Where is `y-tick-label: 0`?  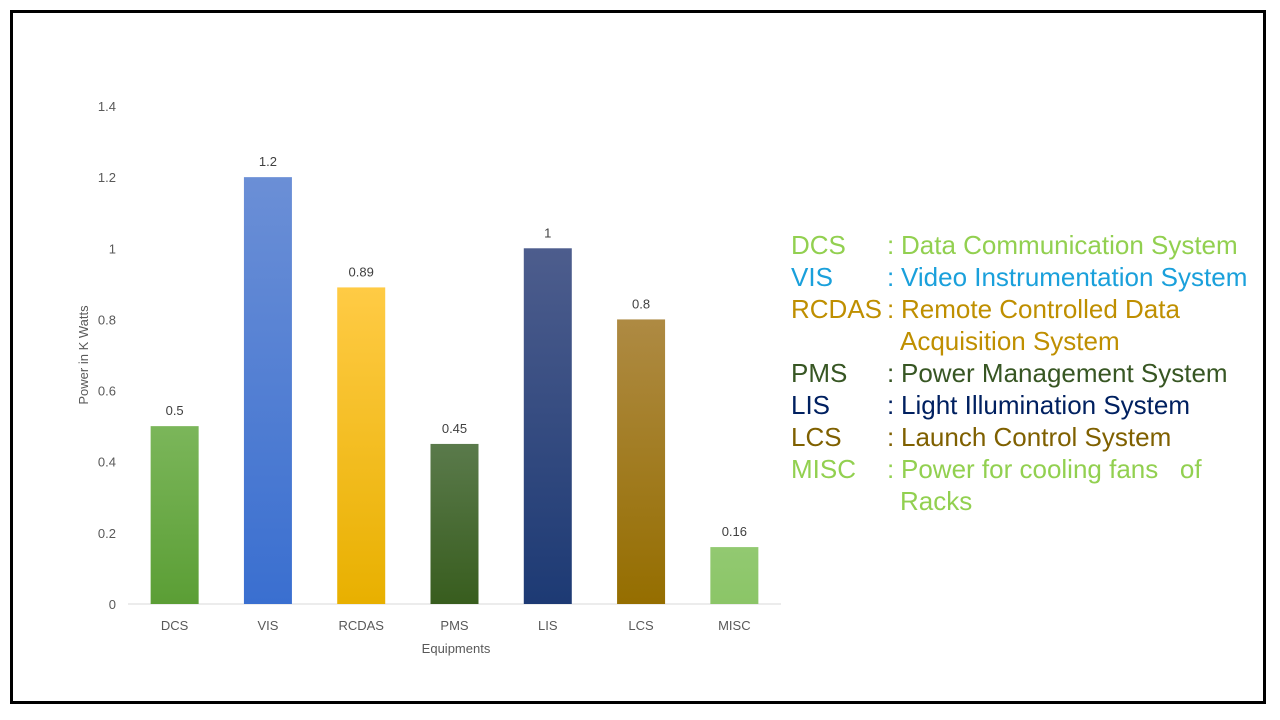
y-tick-label: 0 is located at coordinates (112, 604).